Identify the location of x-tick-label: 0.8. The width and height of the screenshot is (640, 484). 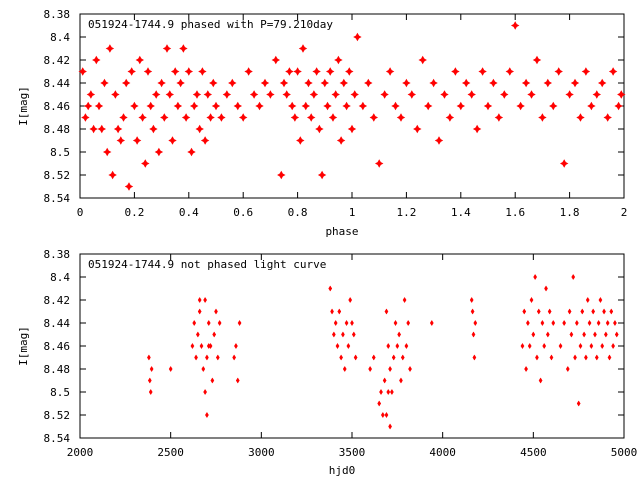
(298, 212).